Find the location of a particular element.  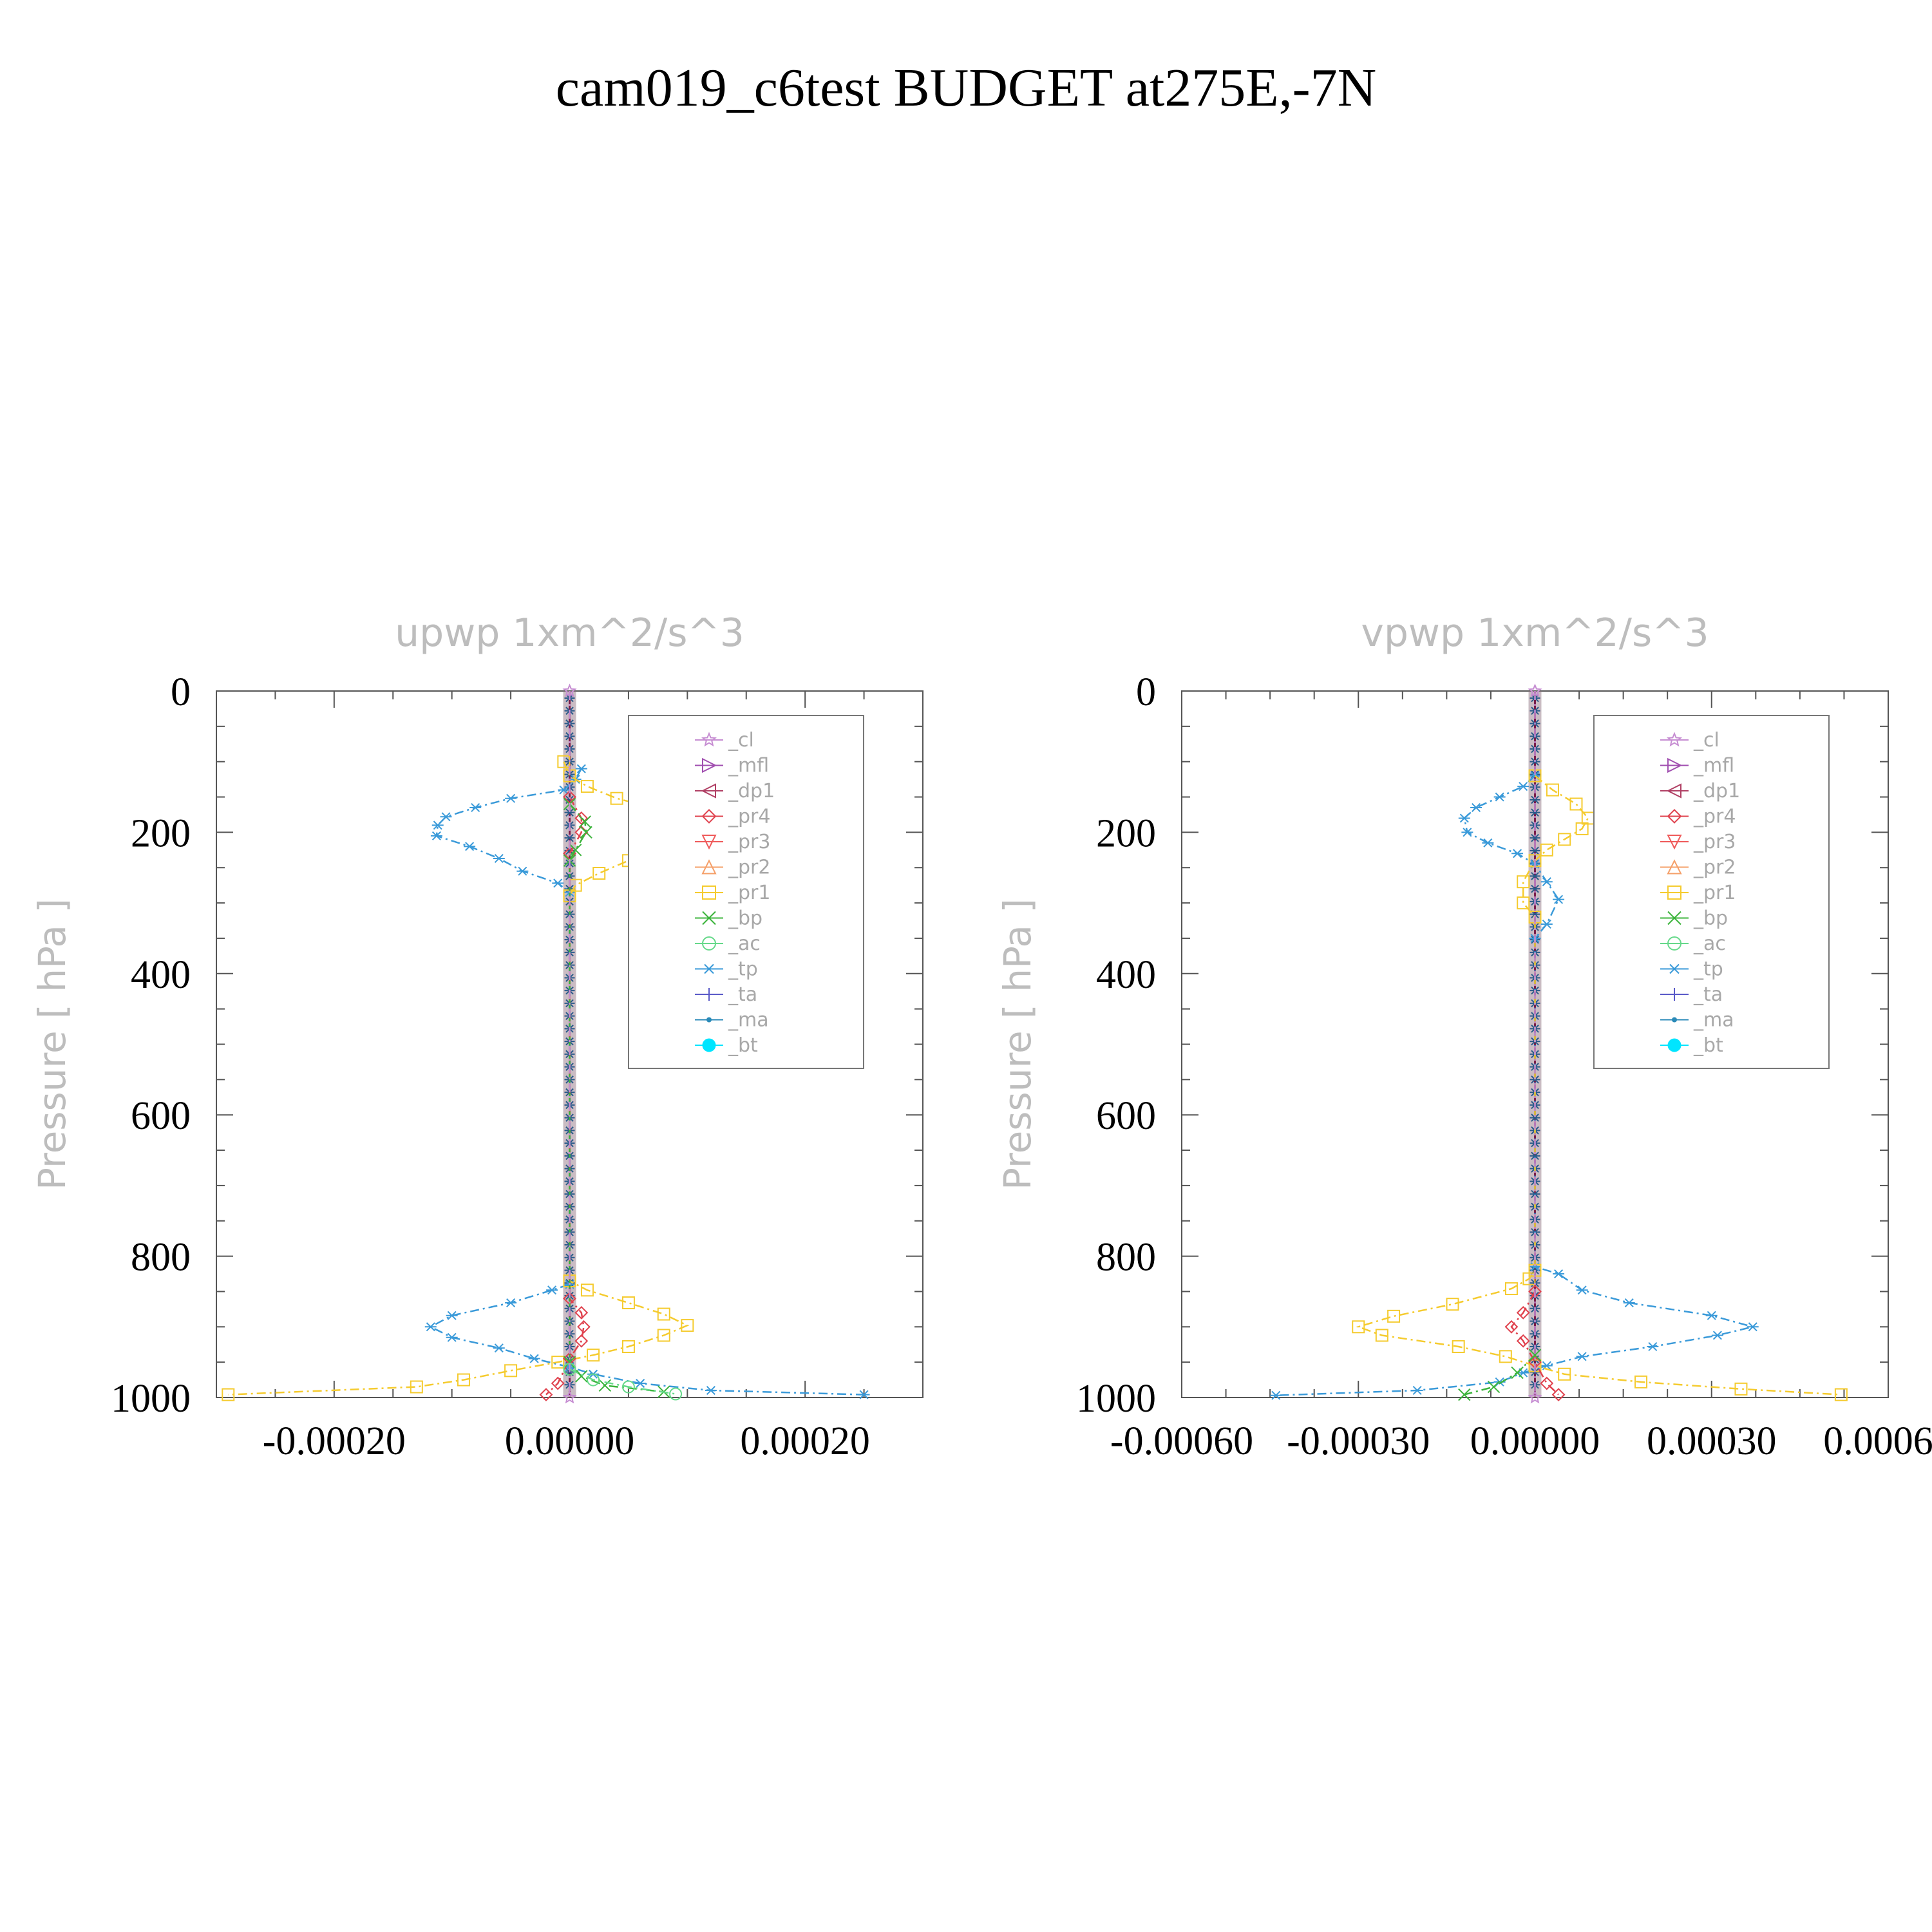

legend-label: _pr1 is located at coordinates (749, 893).